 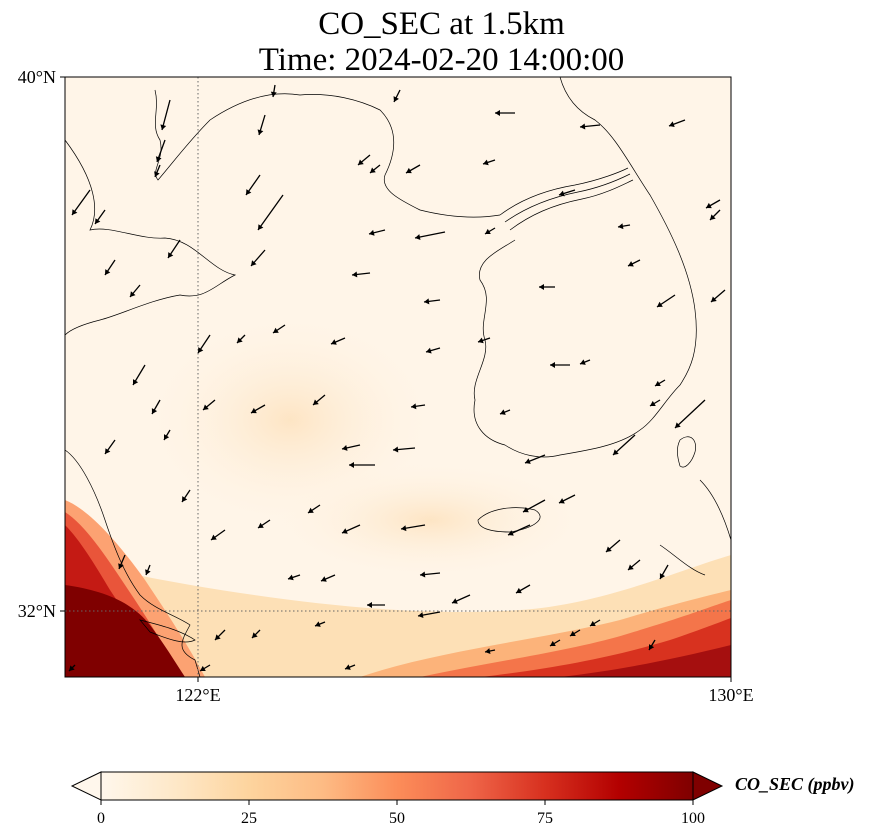 What do you see at coordinates (397, 786) in the screenshot?
I see `colorbar-ramp` at bounding box center [397, 786].